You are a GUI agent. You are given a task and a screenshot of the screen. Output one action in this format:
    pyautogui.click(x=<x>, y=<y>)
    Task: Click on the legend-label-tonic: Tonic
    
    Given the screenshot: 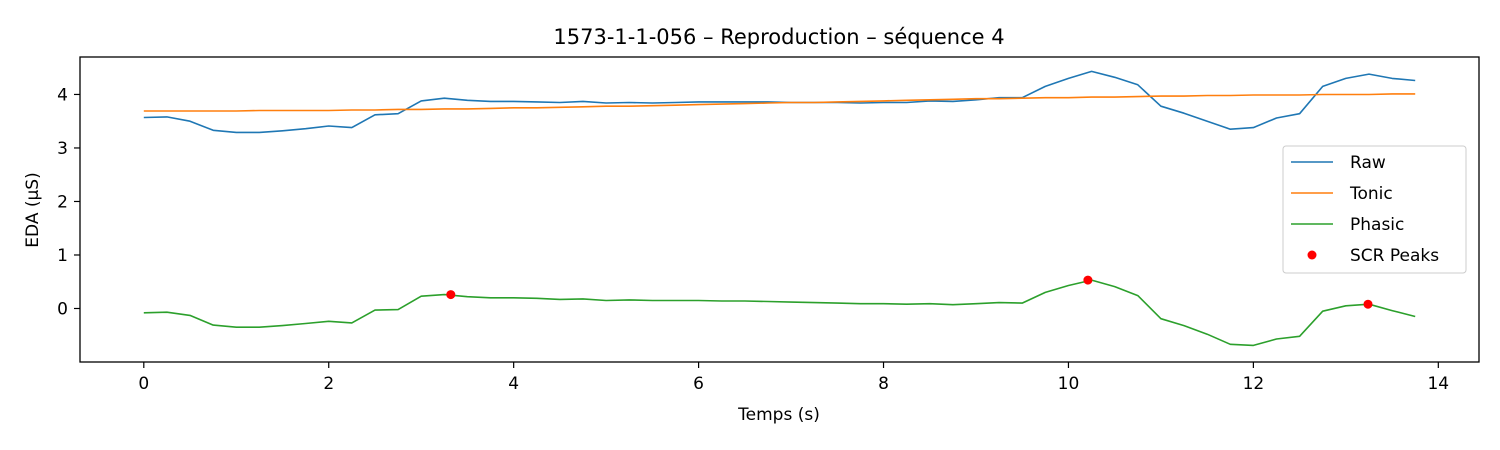 What is the action you would take?
    pyautogui.click(x=1371, y=194)
    